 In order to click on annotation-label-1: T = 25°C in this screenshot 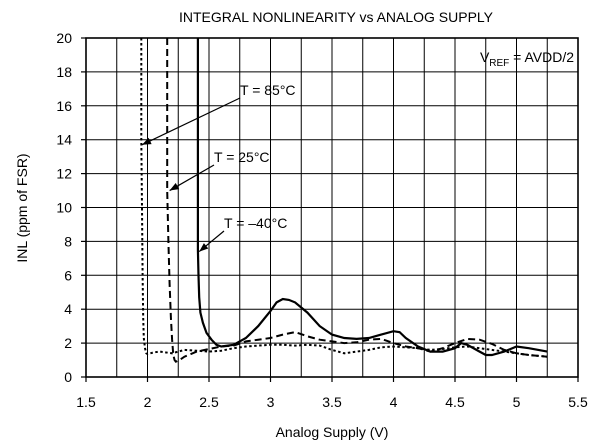, I will do `click(242, 157)`.